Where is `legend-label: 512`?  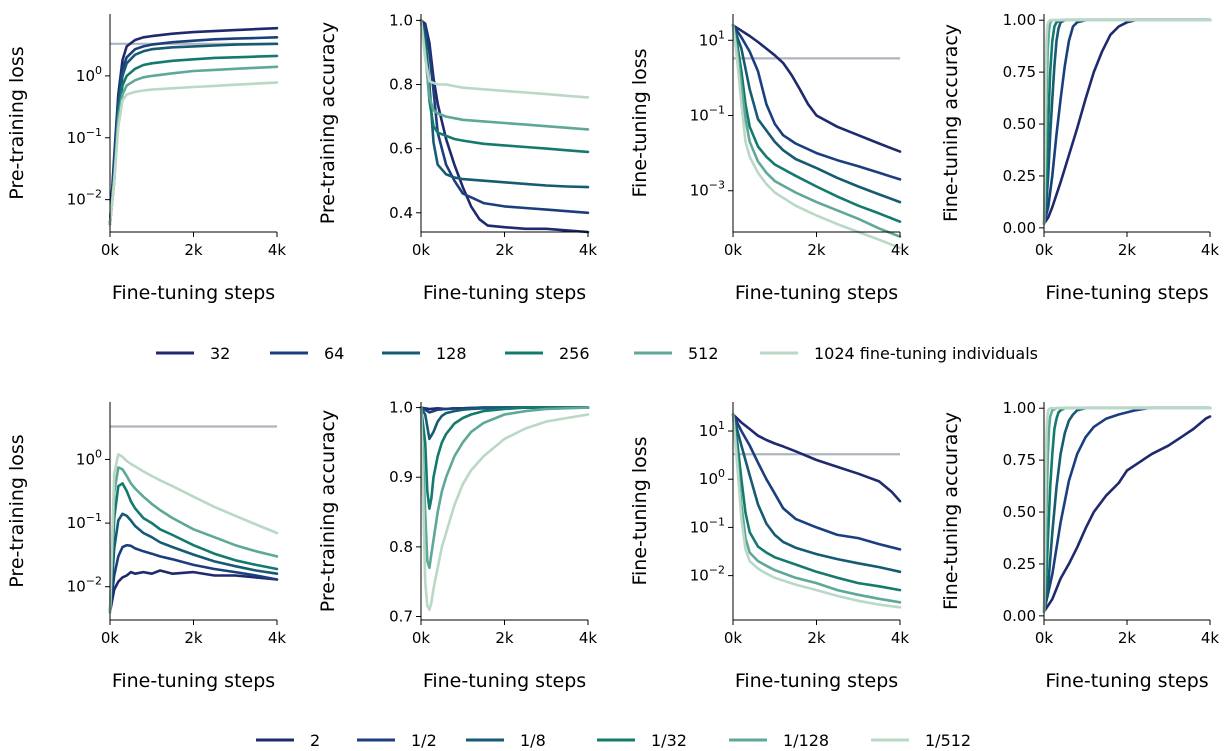 legend-label: 512 is located at coordinates (703, 353).